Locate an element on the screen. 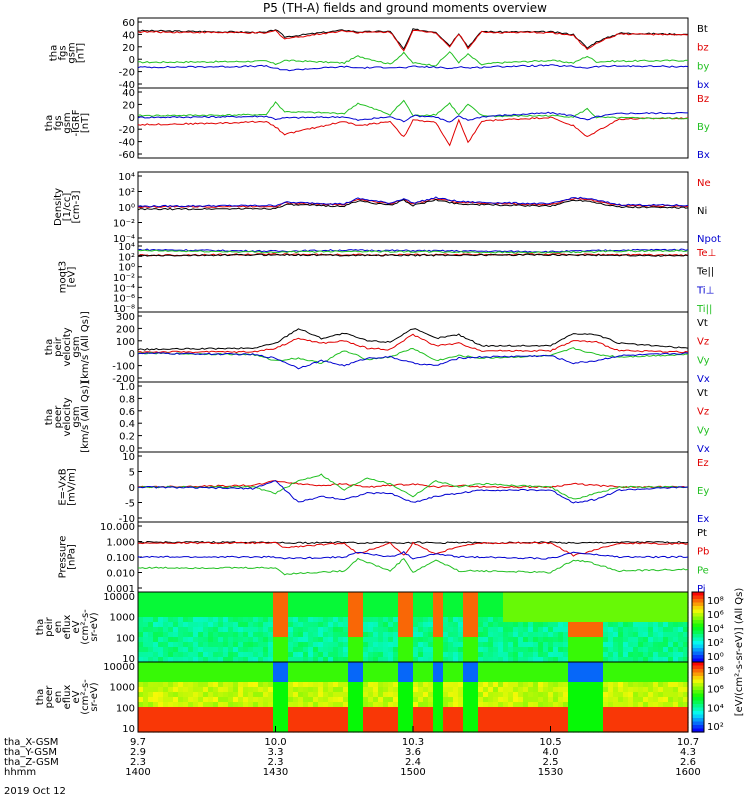  colorbar-segment is located at coordinates (698, 706).